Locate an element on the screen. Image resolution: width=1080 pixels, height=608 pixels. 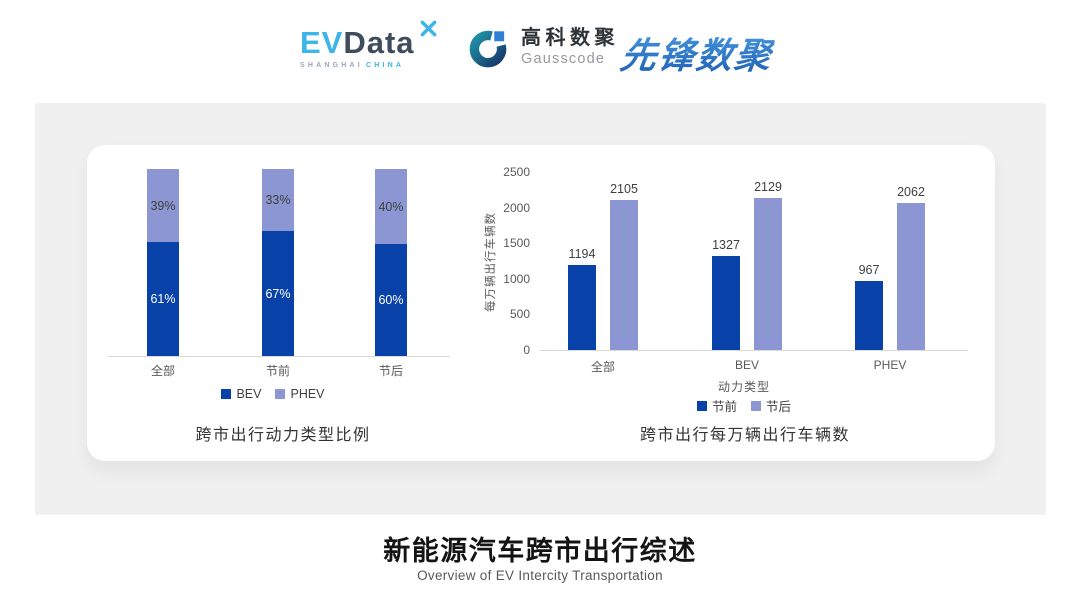
bar-segment-bev: 61% is located at coordinates (163, 299).